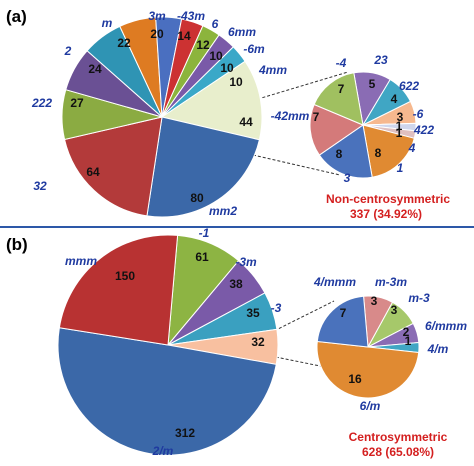 The width and height of the screenshot is (474, 466). Describe the element at coordinates (409, 86) in the screenshot. I see `group-label: 622` at that location.